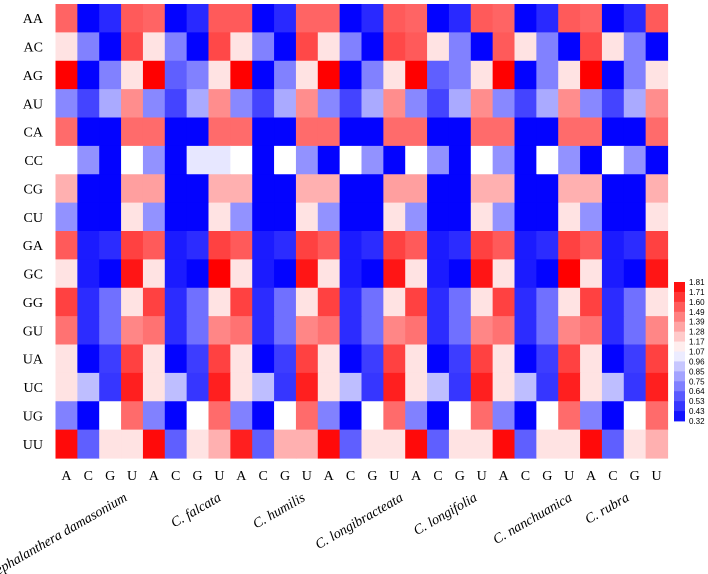  What do you see at coordinates (351, 75) in the screenshot?
I see `heatmap-cell-AG-4-C` at bounding box center [351, 75].